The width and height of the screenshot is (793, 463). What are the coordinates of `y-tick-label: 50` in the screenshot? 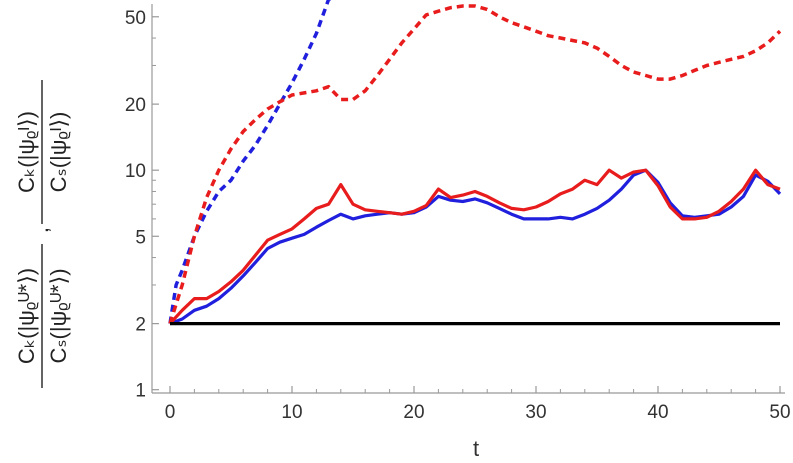 It's located at (135, 18).